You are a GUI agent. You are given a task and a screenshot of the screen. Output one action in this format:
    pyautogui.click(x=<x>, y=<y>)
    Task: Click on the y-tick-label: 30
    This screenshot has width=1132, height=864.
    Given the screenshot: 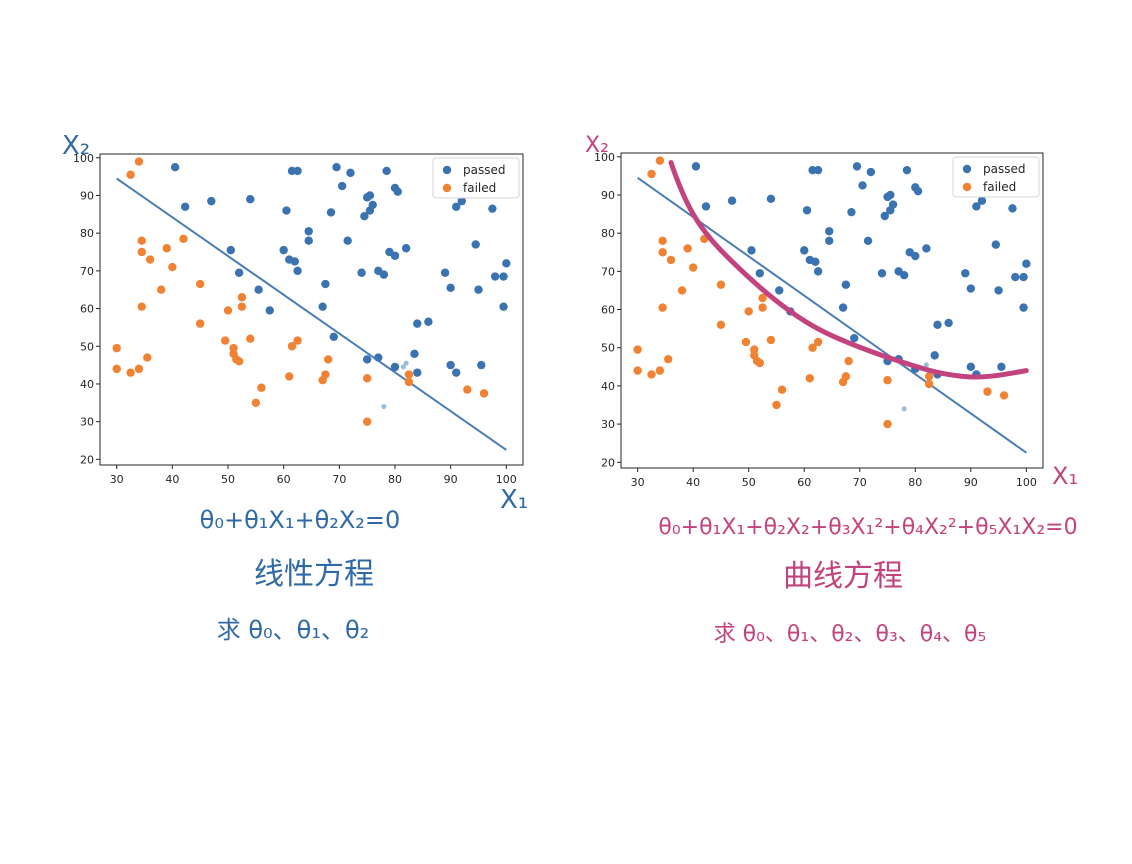 What is the action you would take?
    pyautogui.click(x=608, y=424)
    